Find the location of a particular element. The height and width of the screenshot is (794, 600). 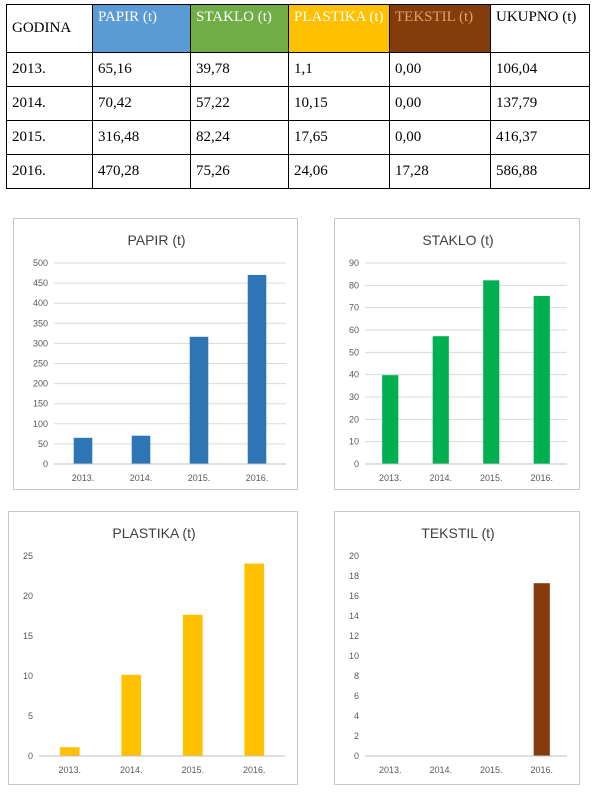

y-tick-label: 30 is located at coordinates (354, 397).